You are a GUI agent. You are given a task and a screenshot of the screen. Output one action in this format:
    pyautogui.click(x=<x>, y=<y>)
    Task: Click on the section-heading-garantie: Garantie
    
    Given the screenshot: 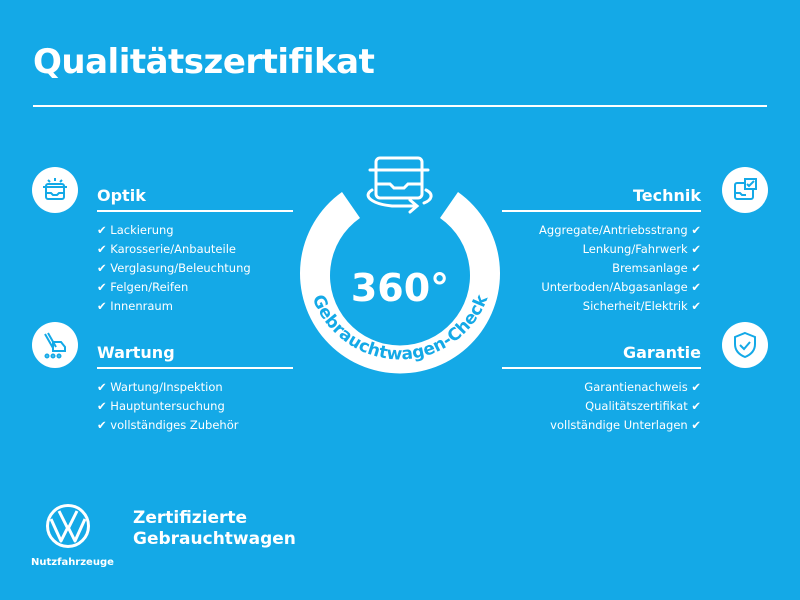 What is the action you would take?
    pyautogui.click(x=662, y=352)
    